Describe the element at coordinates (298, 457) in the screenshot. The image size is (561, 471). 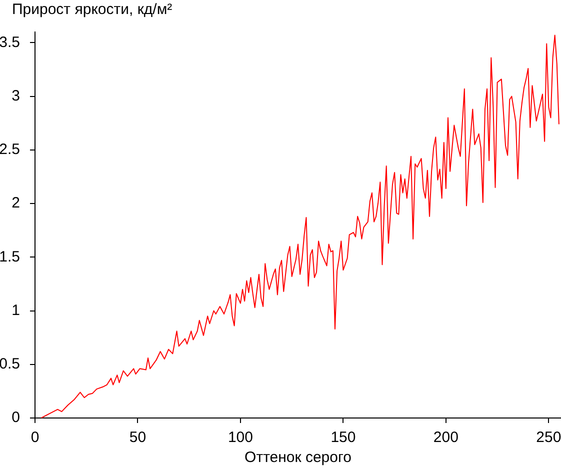
I see `x-axis-title: Оттенок серого` at that location.